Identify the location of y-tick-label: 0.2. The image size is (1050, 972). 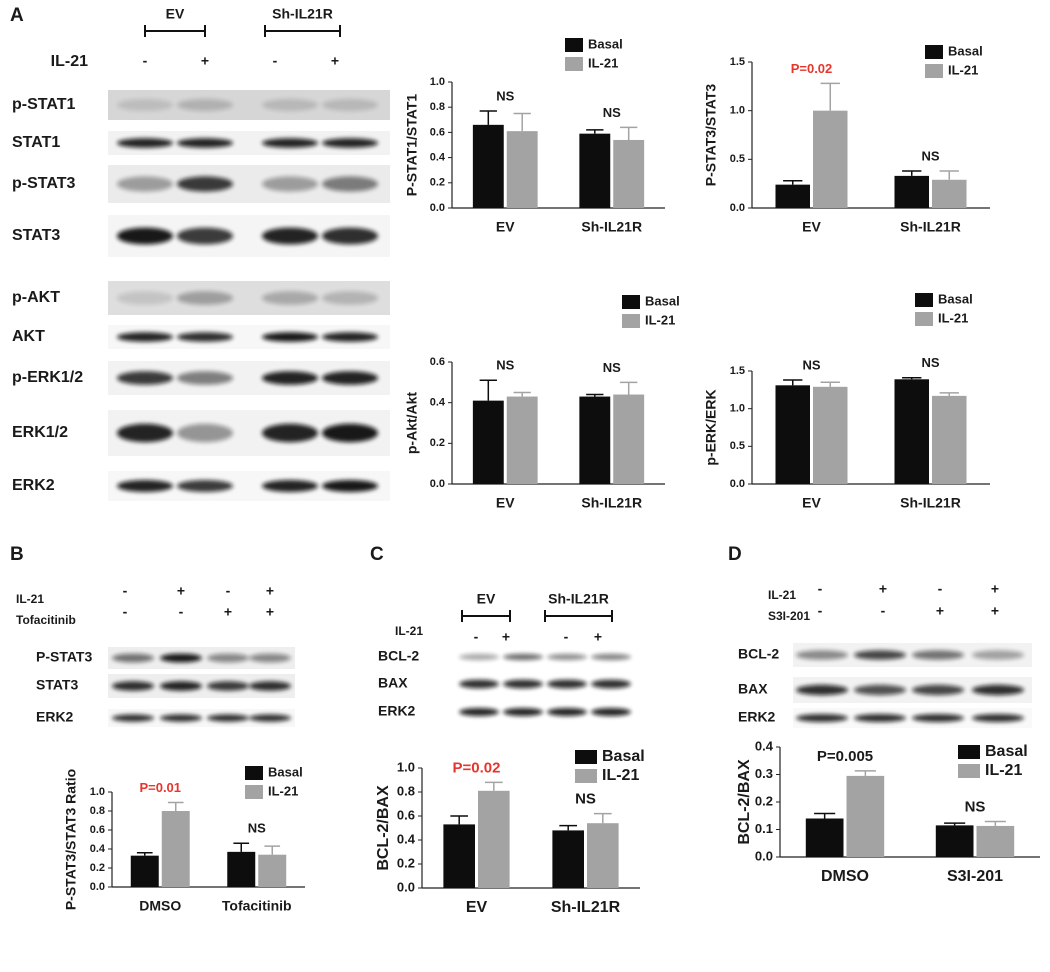
(97, 868).